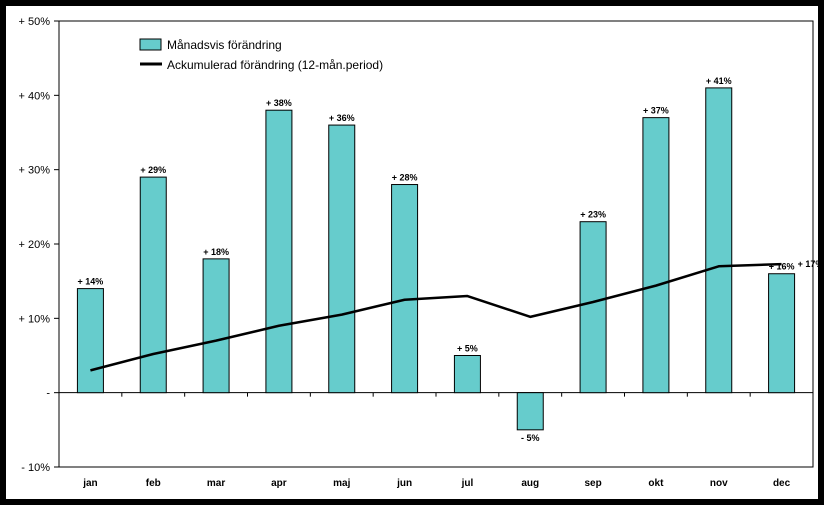  Describe the element at coordinates (530, 483) in the screenshot. I see `x-category-label: aug` at that location.